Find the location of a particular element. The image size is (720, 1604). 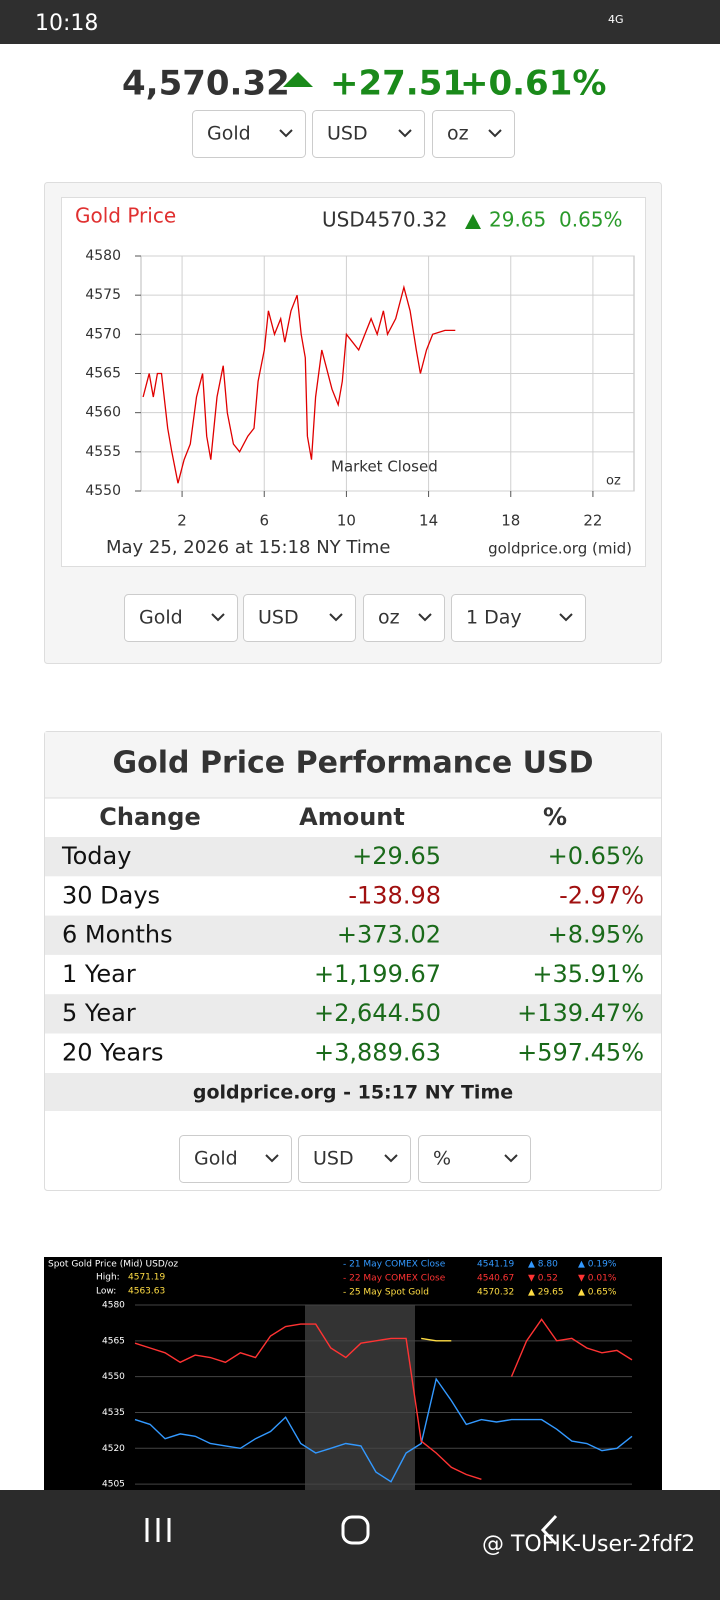

high-value: 4571.19 is located at coordinates (146, 1278).